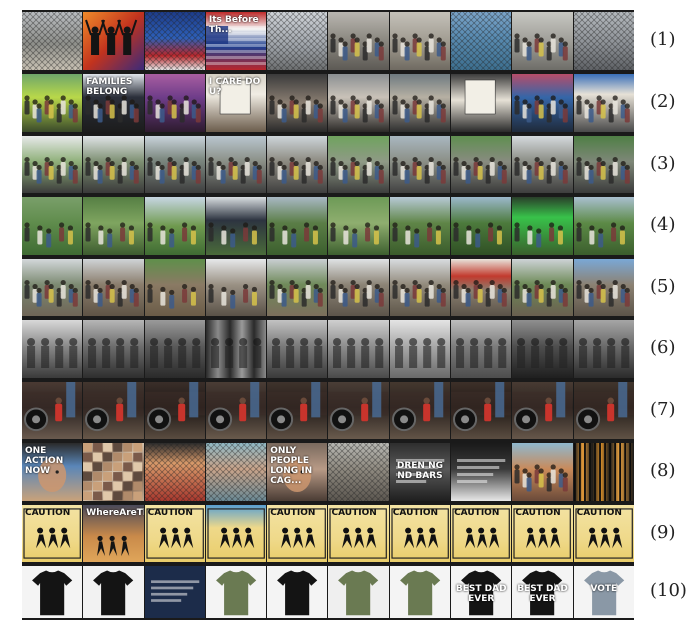 The width and height of the screenshot is (700, 622). Describe the element at coordinates (419, 471) in the screenshot. I see `thumbnail-caption: DREN NG ND BARS` at that location.